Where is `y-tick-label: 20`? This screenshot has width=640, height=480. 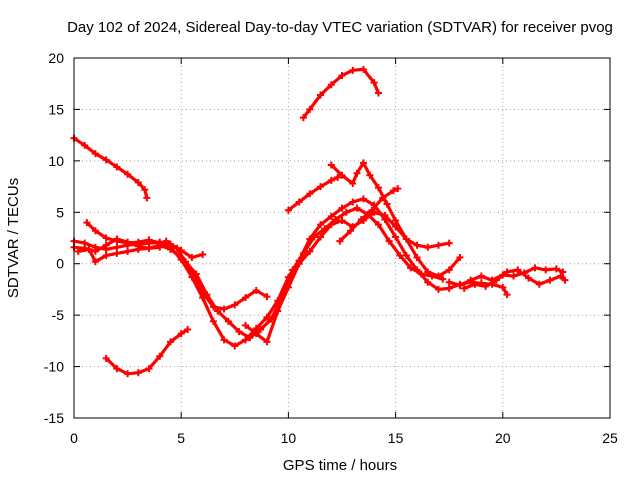
y-tick-label: 20 is located at coordinates (56, 58).